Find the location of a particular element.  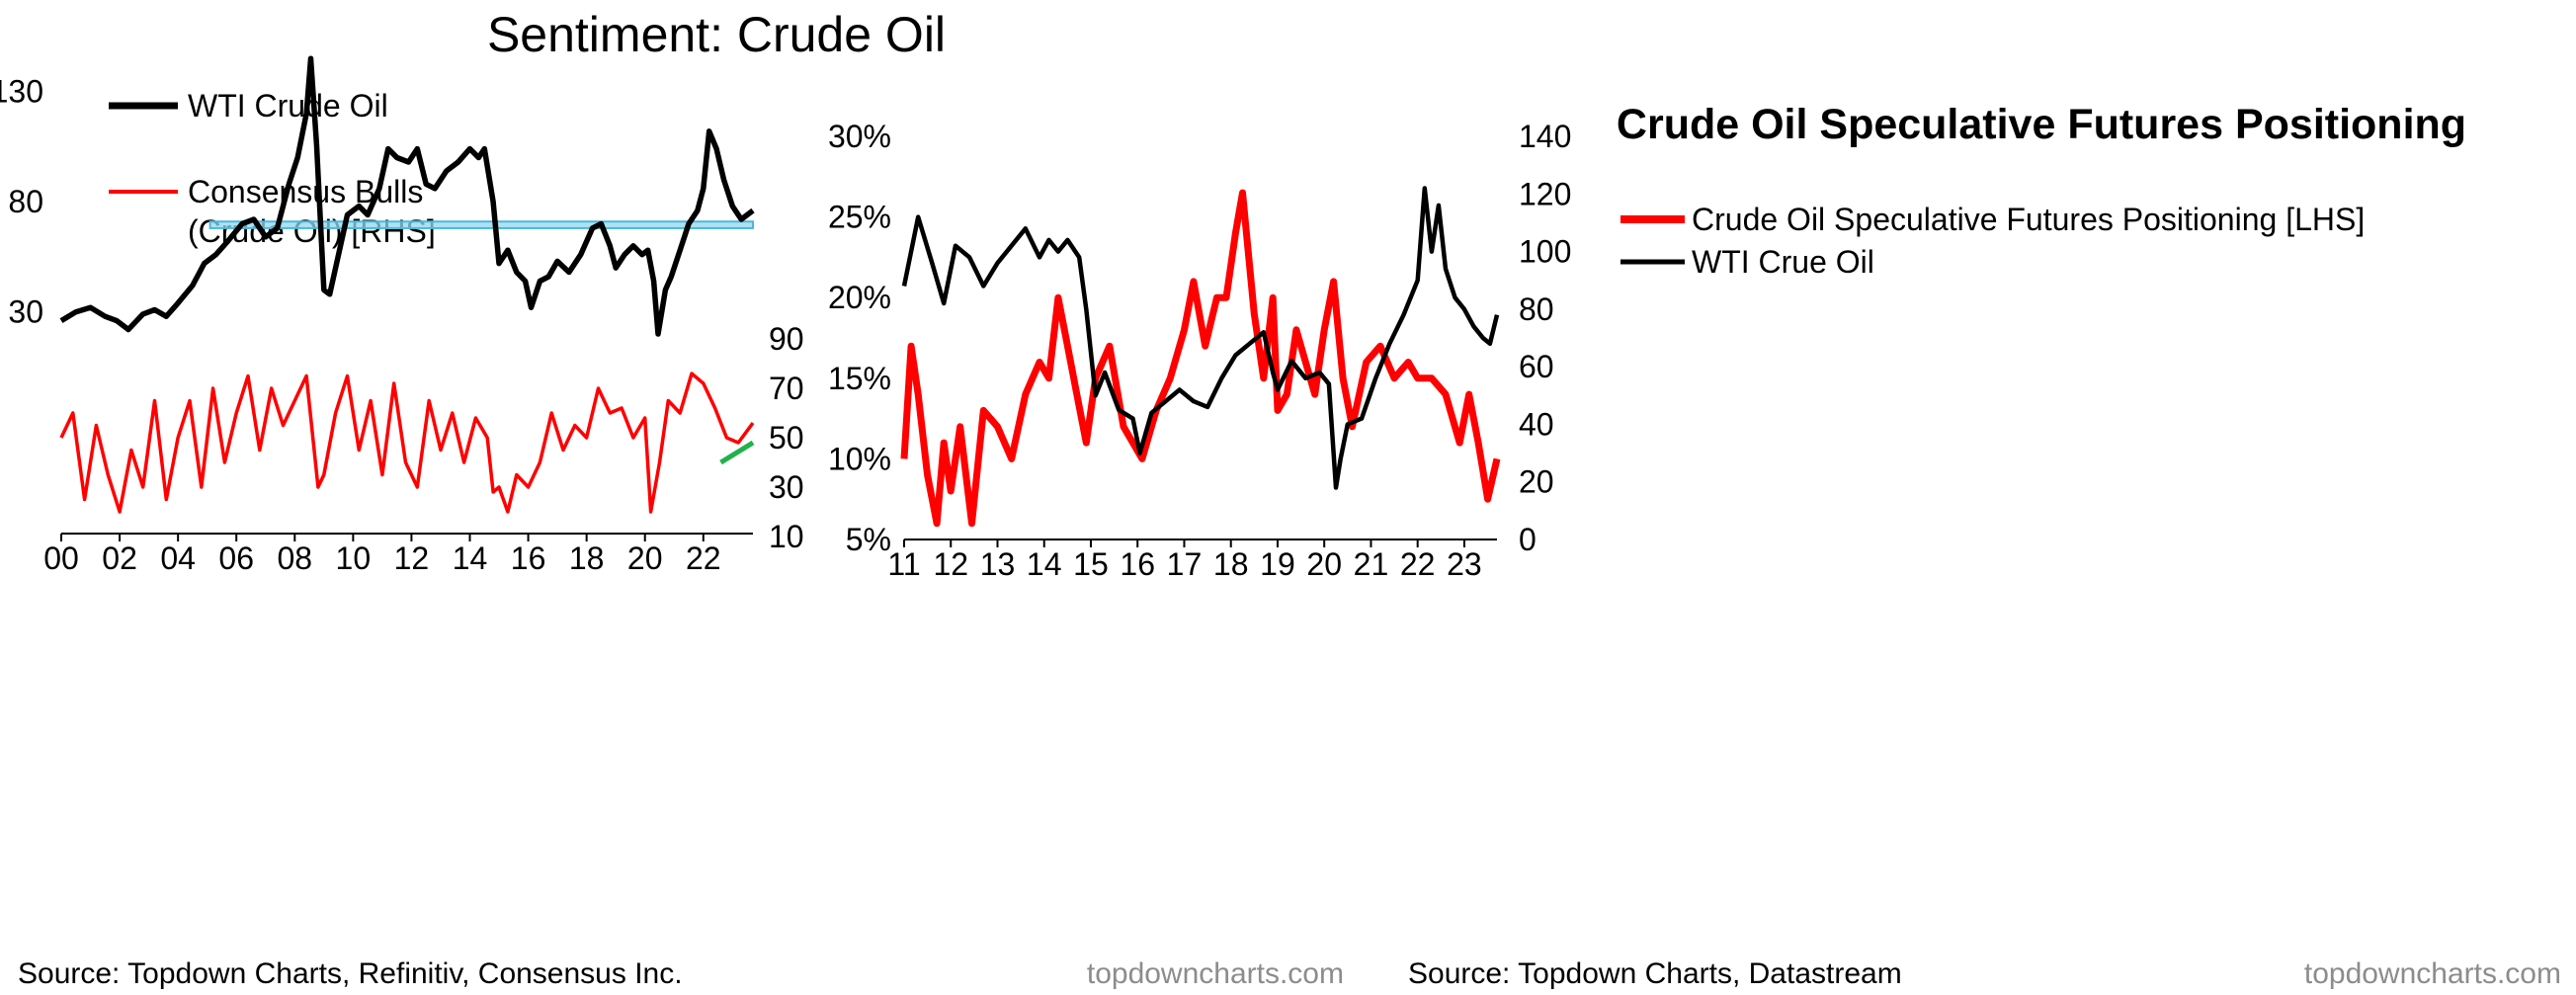

right-right-tick-label: 140 is located at coordinates (1545, 136).